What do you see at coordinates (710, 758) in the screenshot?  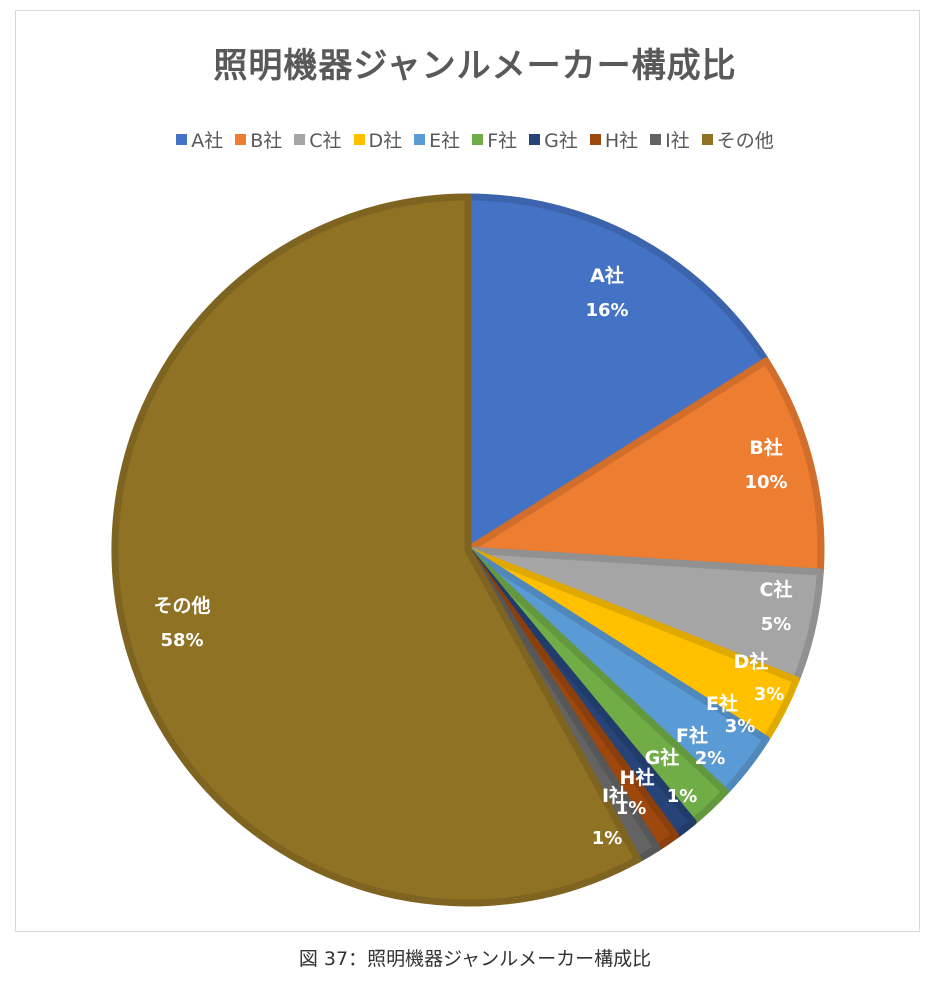 I see `slice-percent-label: 2%` at bounding box center [710, 758].